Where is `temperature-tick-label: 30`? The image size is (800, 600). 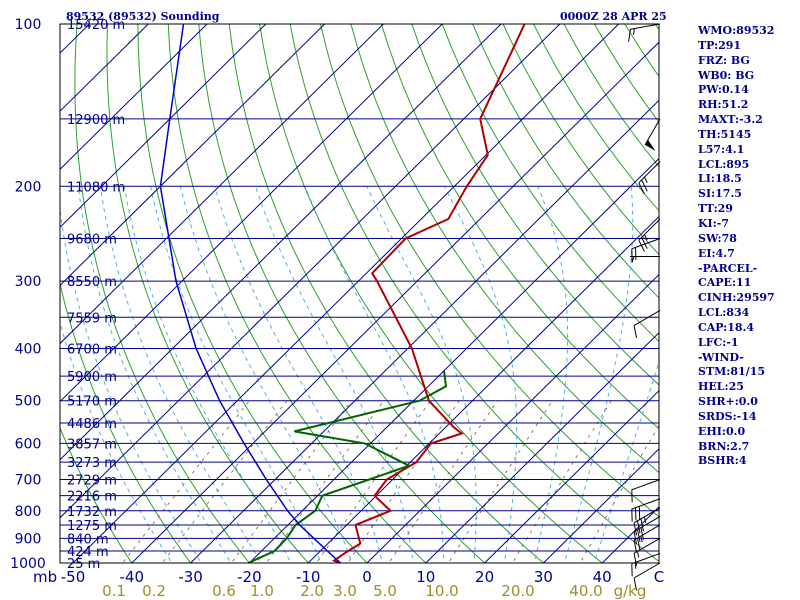 temperature-tick-label: 30 is located at coordinates (543, 577).